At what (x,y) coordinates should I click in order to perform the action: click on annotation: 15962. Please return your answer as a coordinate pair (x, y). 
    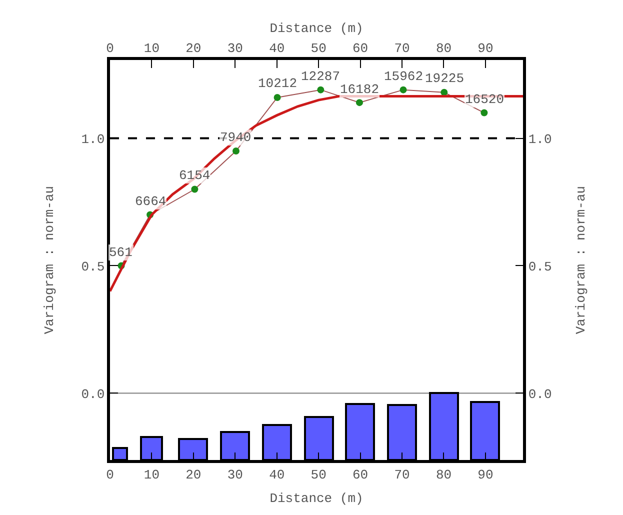
    Looking at the image, I should click on (404, 76).